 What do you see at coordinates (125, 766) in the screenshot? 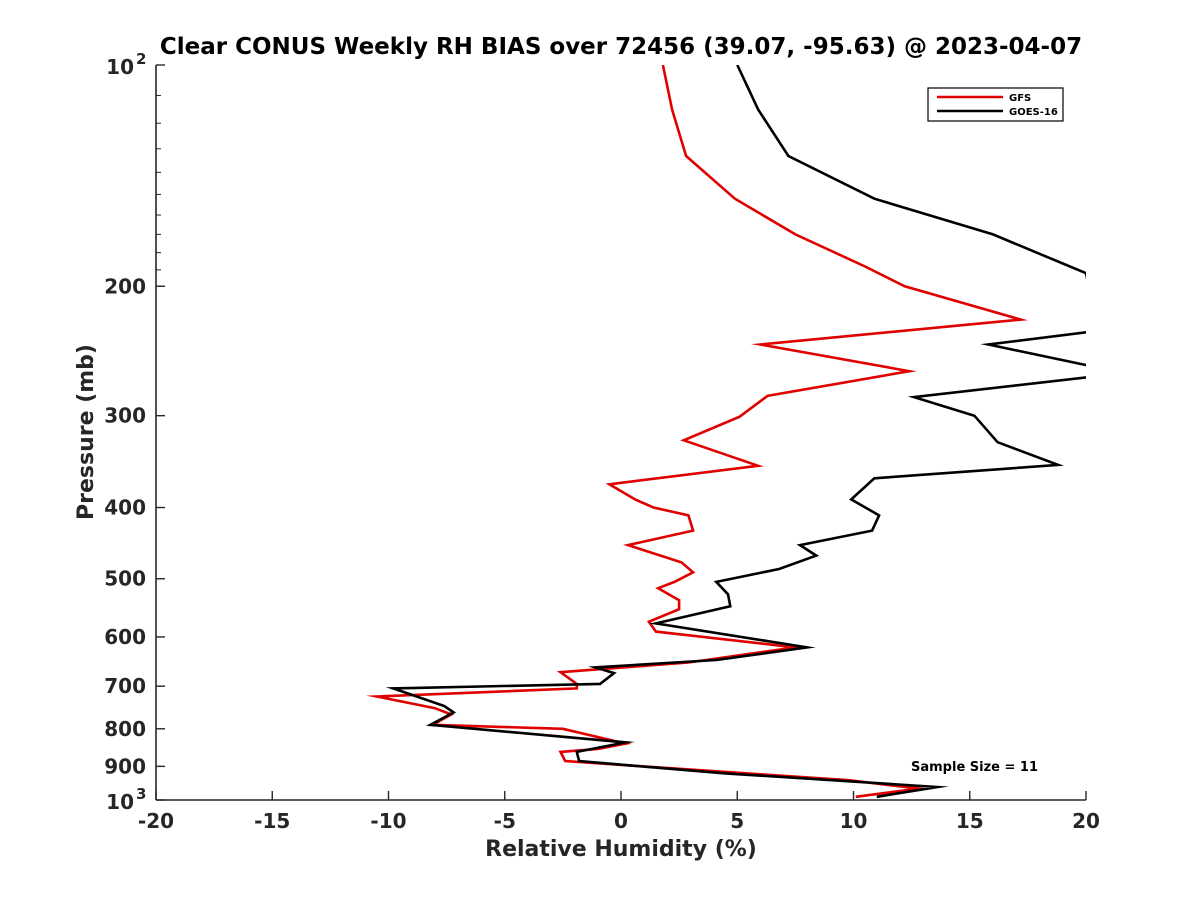
I see `y-tick-label: 900` at bounding box center [125, 766].